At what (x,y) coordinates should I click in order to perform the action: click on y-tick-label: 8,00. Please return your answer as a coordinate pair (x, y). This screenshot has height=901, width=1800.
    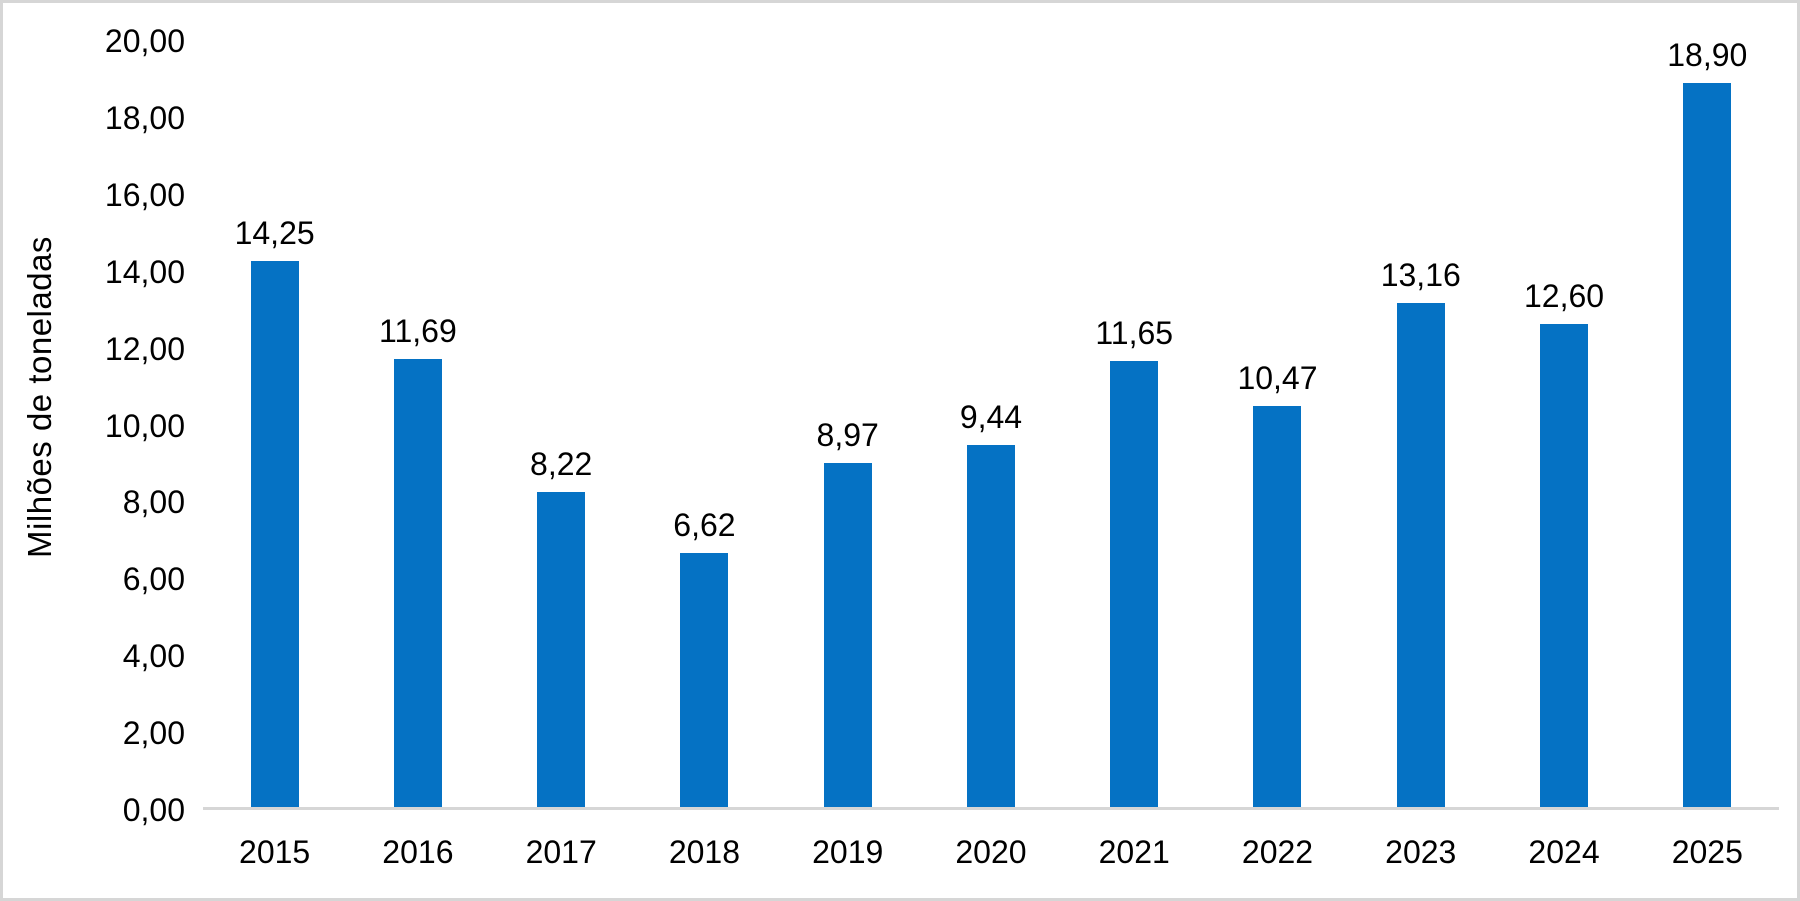
    Looking at the image, I should click on (153, 502).